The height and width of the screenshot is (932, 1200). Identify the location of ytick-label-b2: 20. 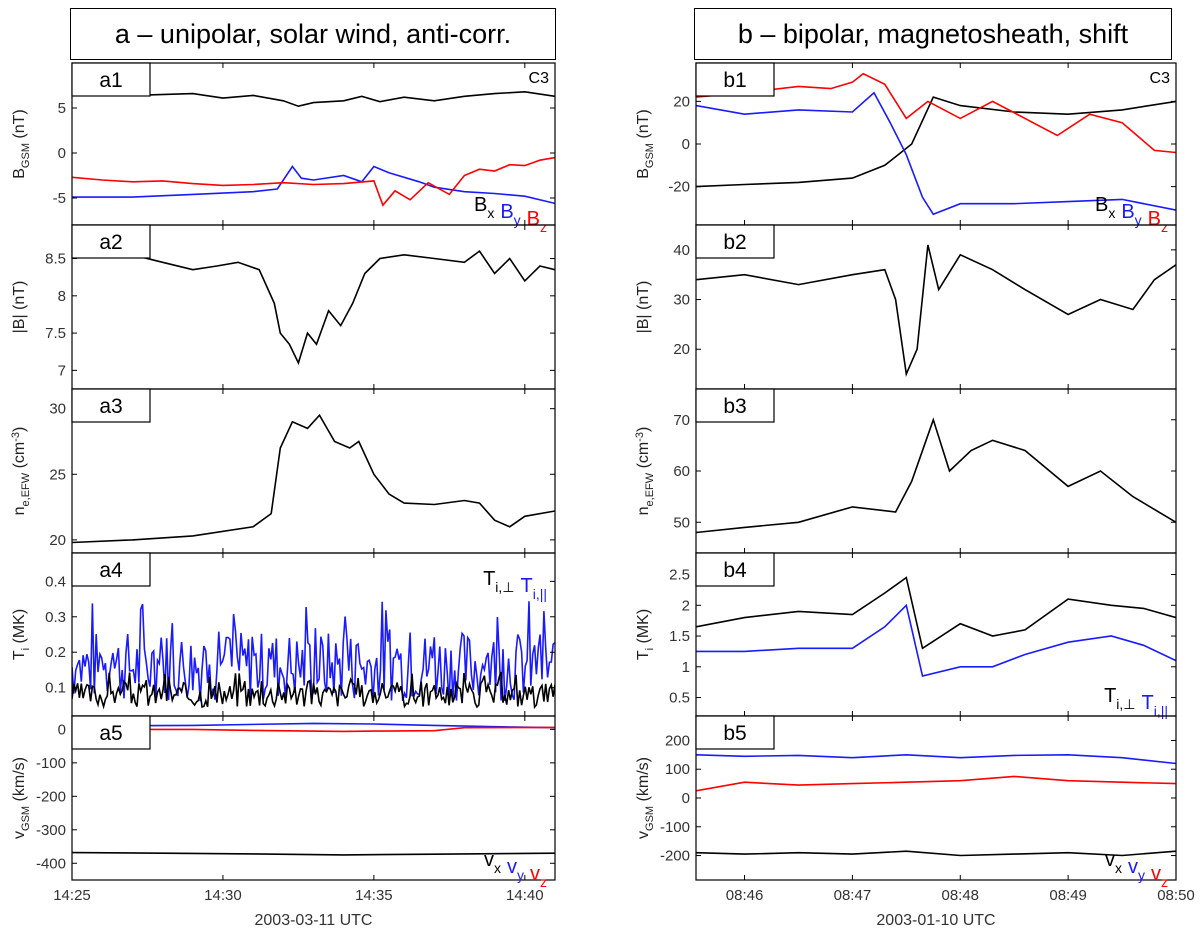
(681, 349).